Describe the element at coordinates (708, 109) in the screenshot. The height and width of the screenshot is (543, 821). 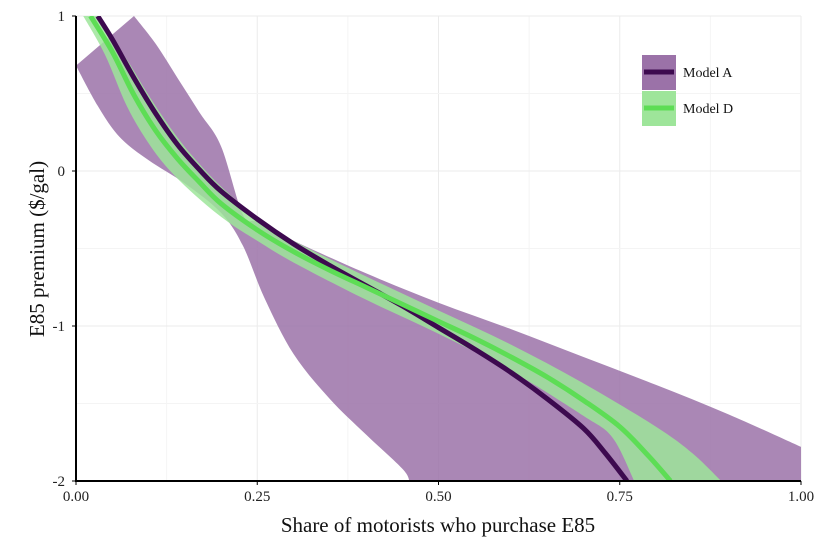
I see `legend-label-model-d: Model D` at that location.